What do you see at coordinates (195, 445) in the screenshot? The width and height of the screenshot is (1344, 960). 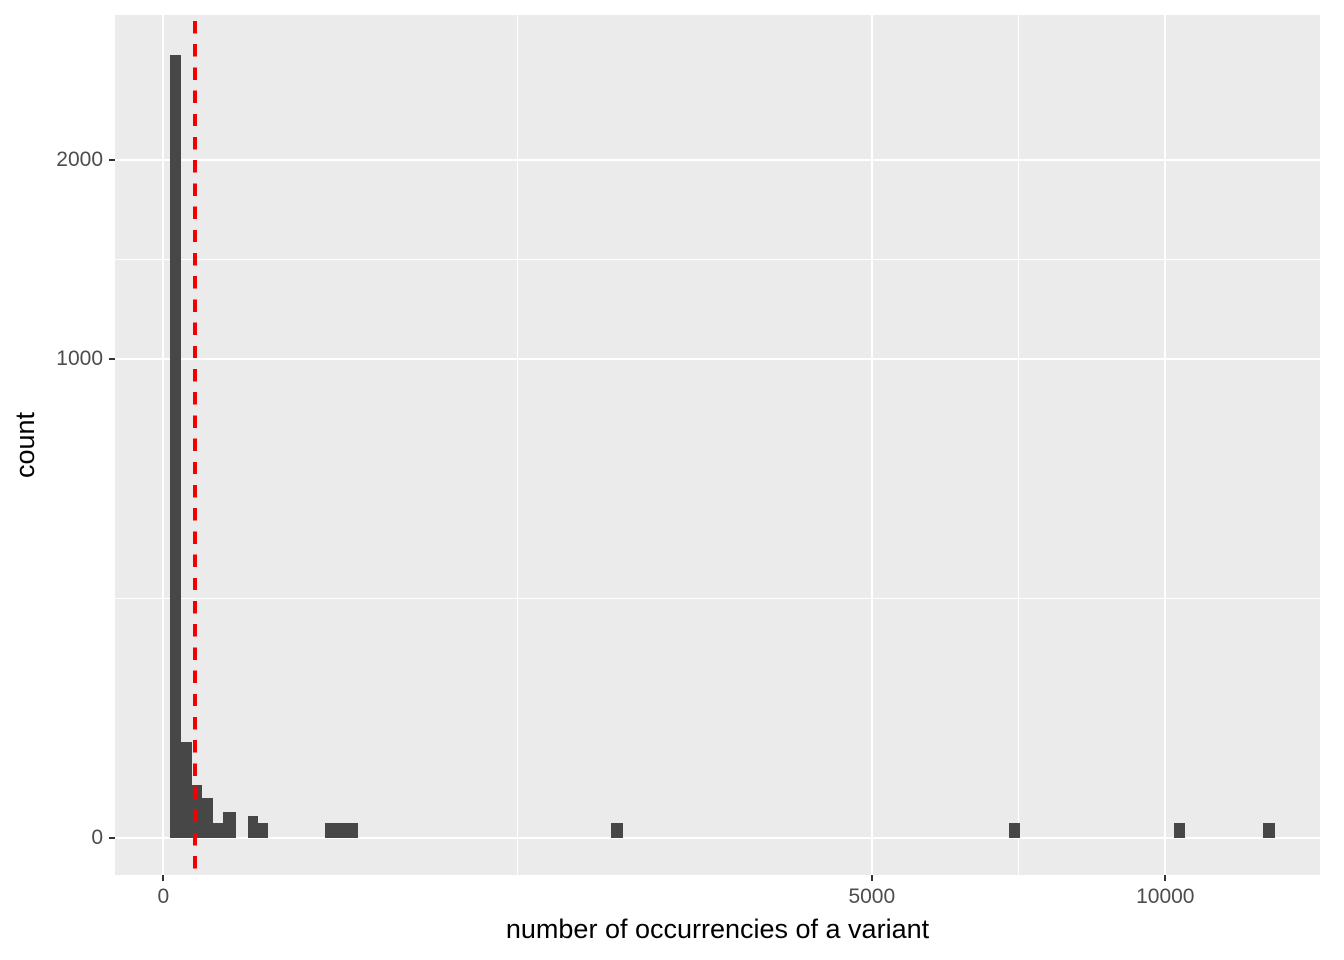 I see `vline-dashed-red` at bounding box center [195, 445].